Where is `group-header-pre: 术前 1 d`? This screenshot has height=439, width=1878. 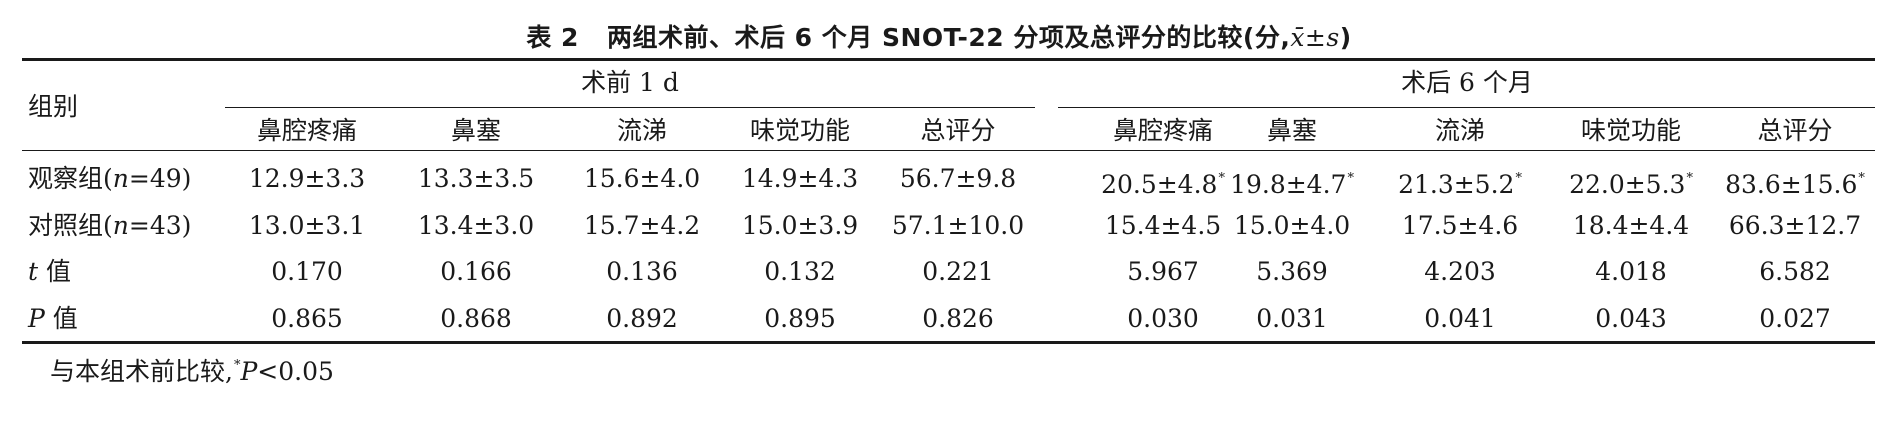 group-header-pre: 术前 1 d is located at coordinates (630, 82).